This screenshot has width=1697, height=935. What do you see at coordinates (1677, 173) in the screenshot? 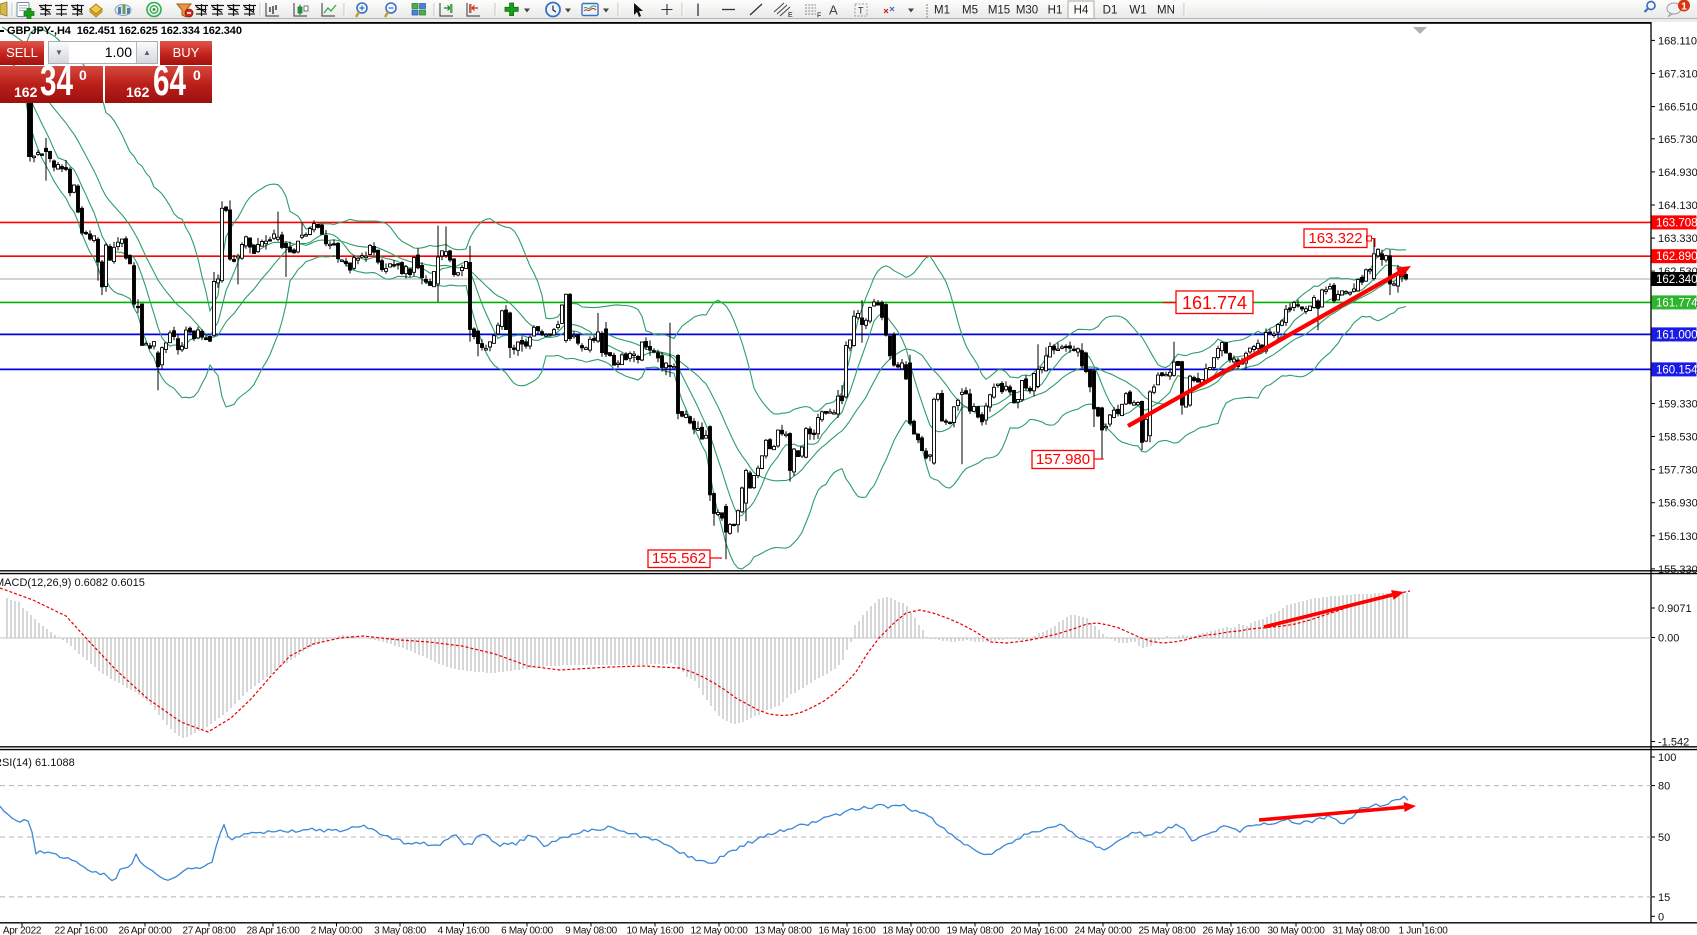
I see `svg-text: 164.930` at bounding box center [1677, 173].